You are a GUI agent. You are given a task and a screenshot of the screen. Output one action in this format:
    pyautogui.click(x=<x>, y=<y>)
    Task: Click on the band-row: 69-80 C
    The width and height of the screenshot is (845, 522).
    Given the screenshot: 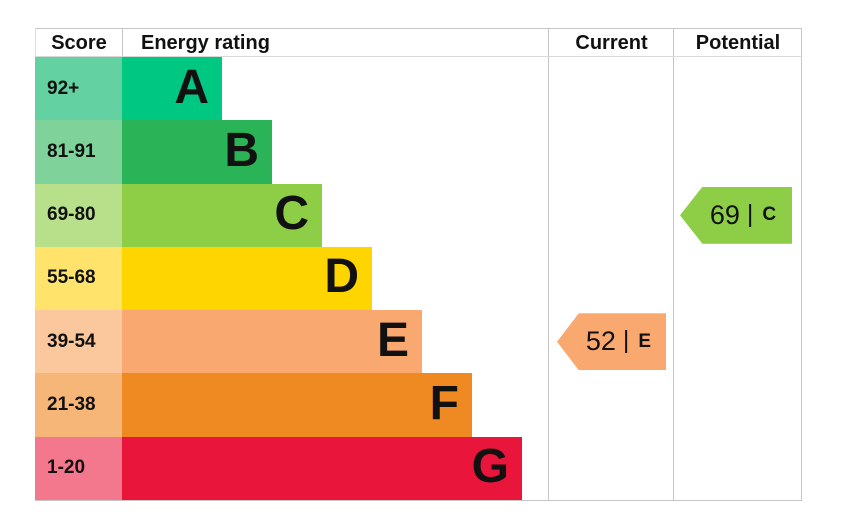 What is the action you would take?
    pyautogui.click(x=291, y=215)
    